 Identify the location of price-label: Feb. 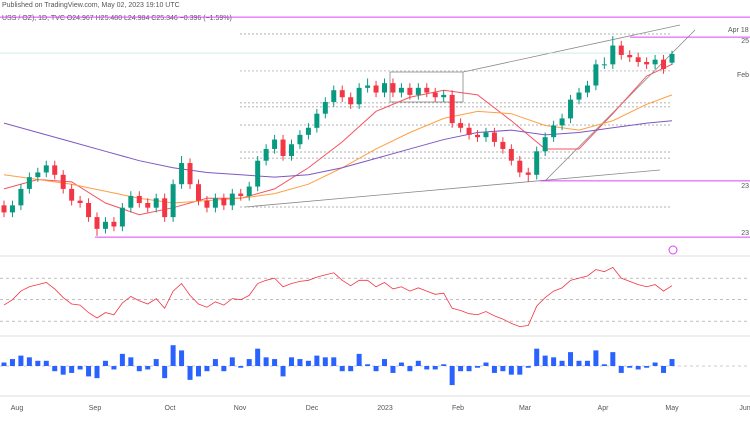
(743, 75).